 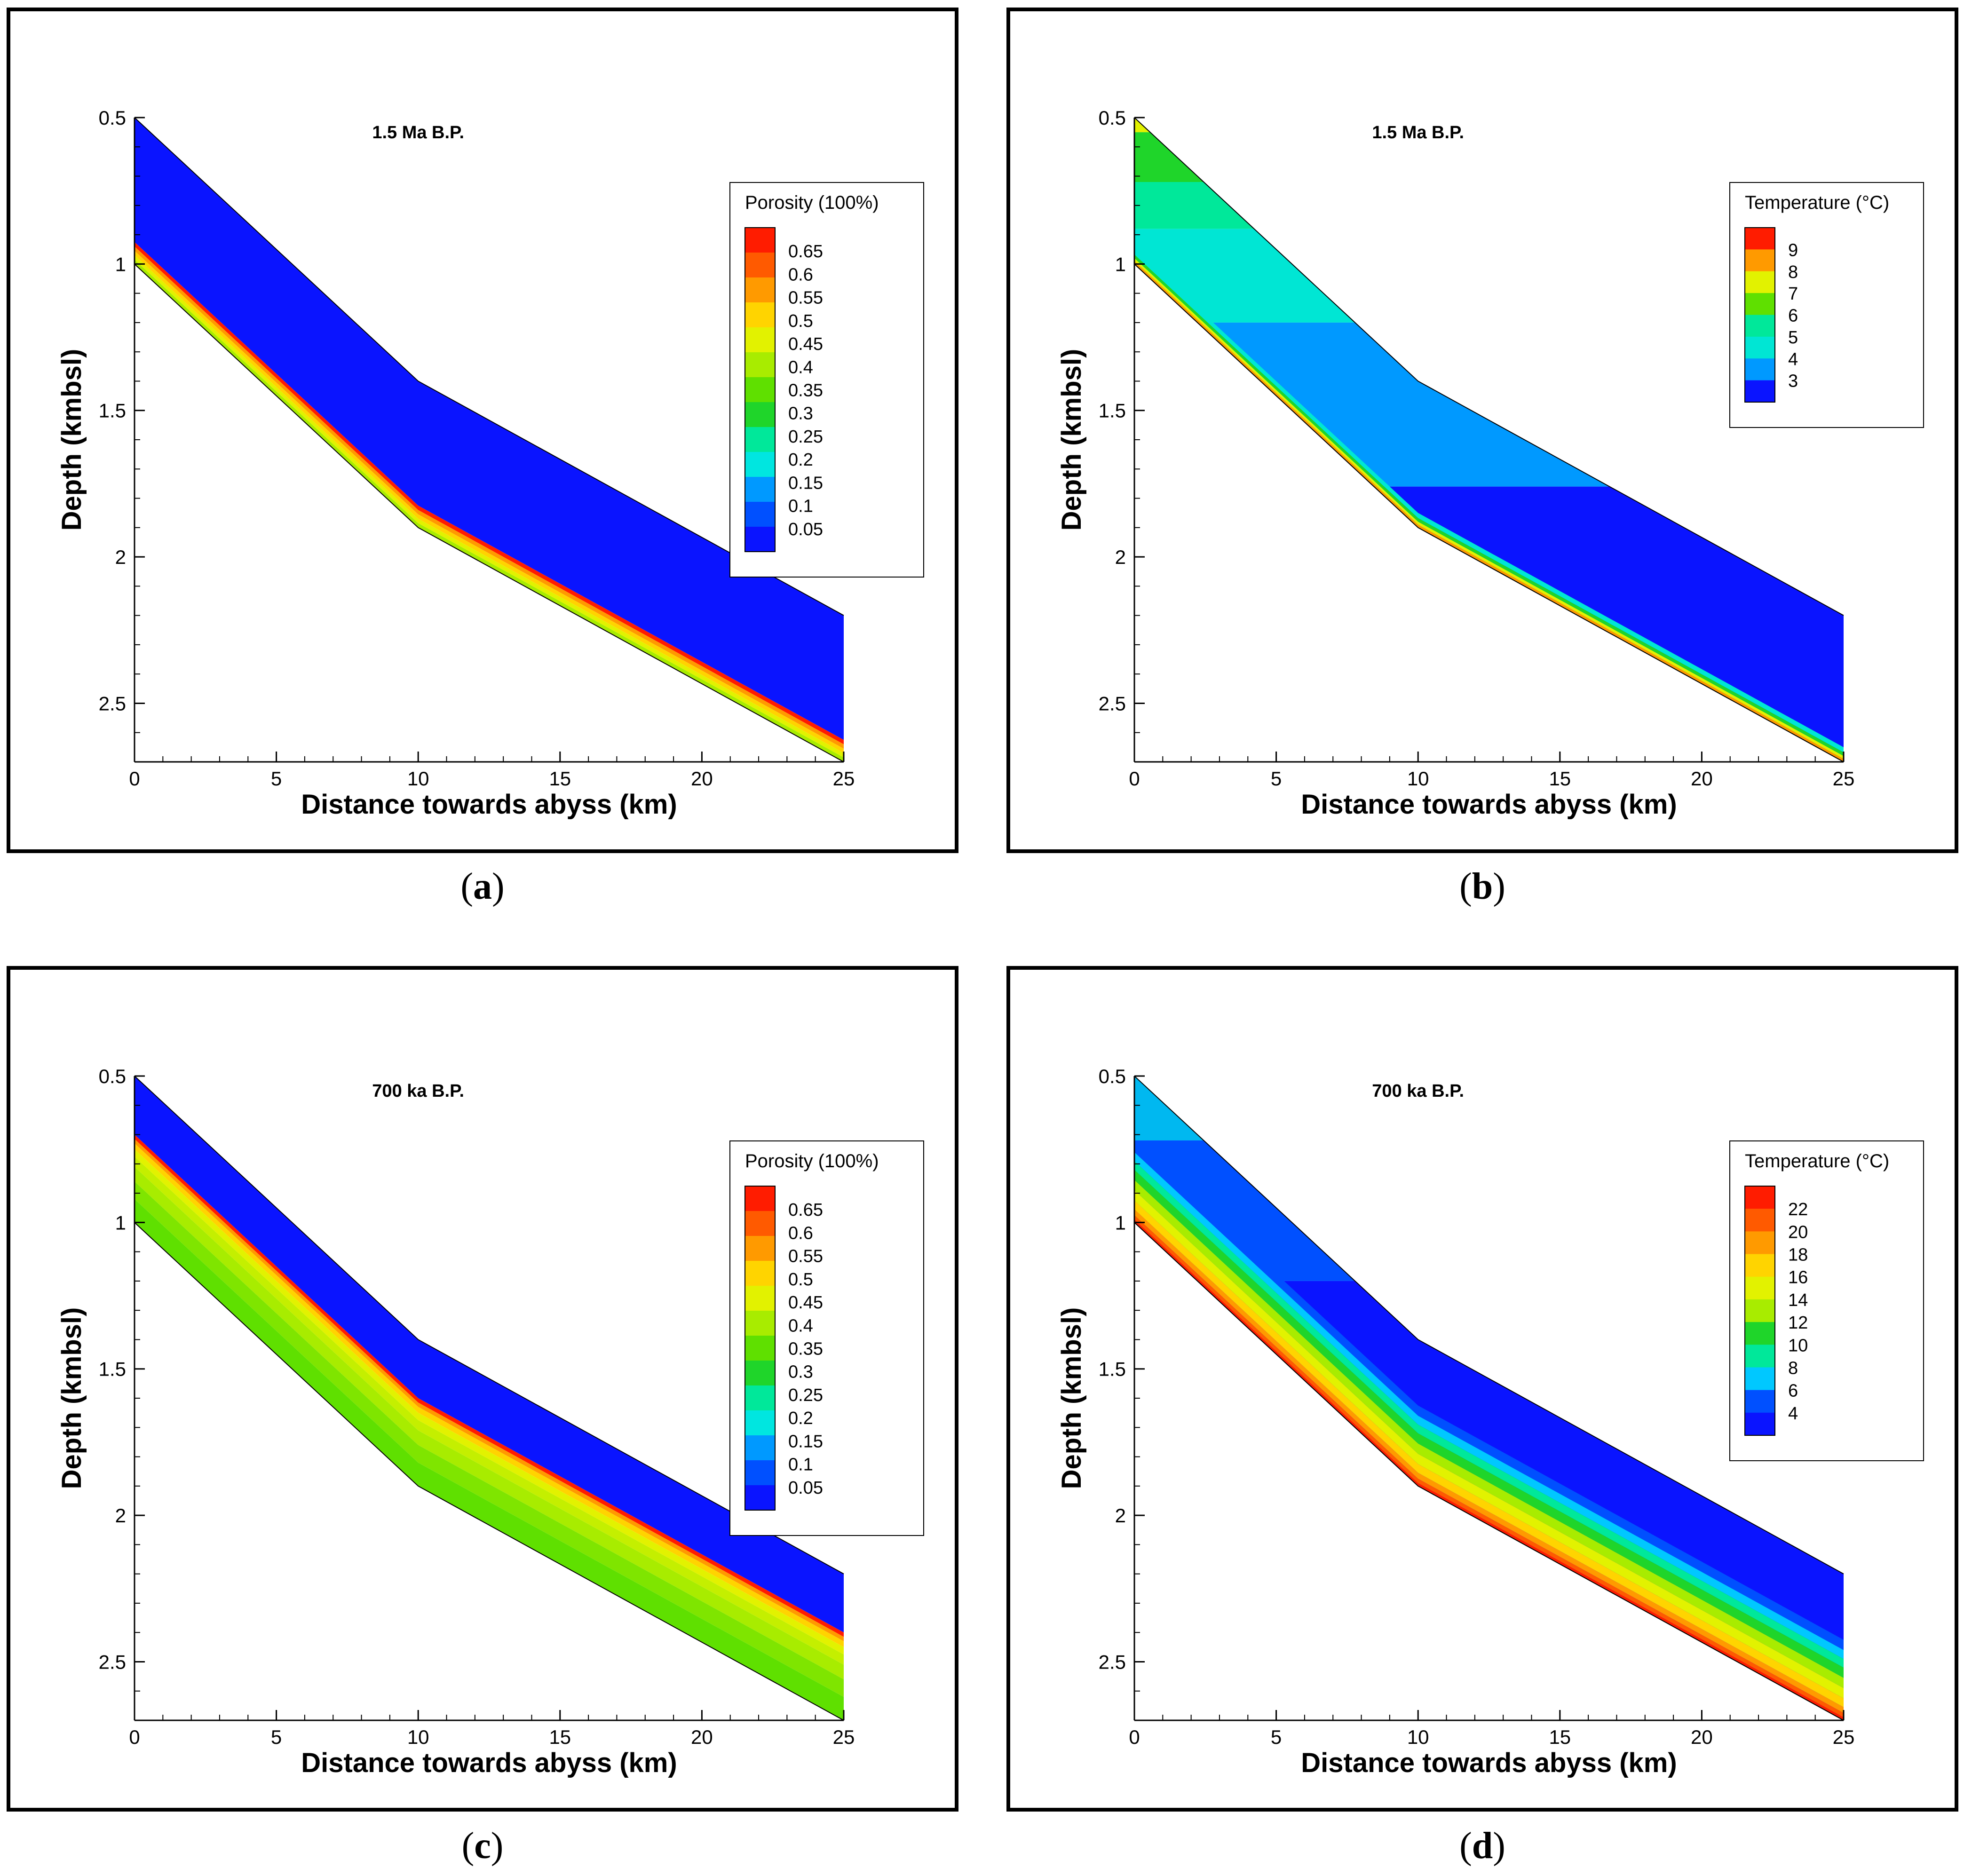 I want to click on legend-label: 10, so click(x=1798, y=1346).